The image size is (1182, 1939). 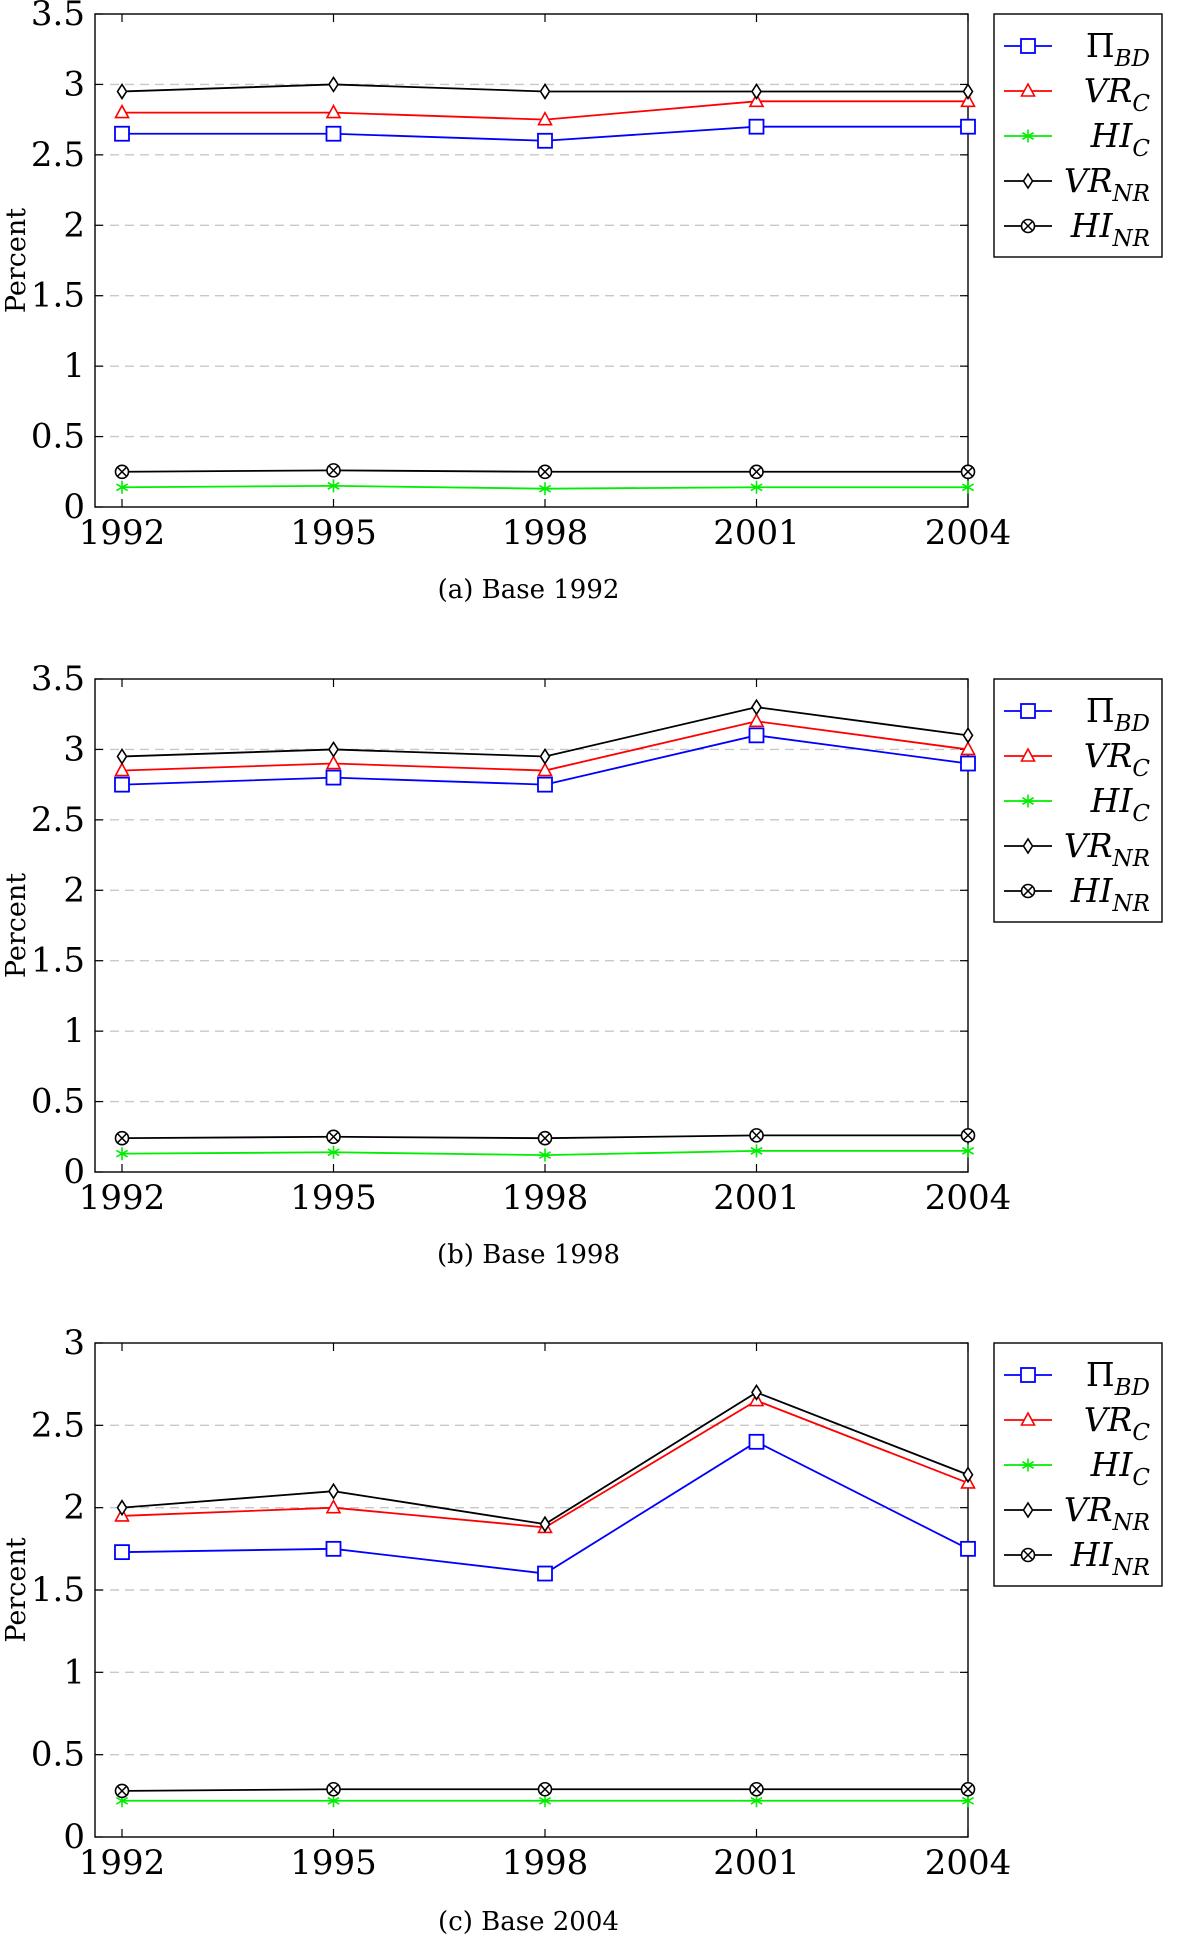 What do you see at coordinates (58, 1590) in the screenshot?
I see `y-tick-label: 1.5` at bounding box center [58, 1590].